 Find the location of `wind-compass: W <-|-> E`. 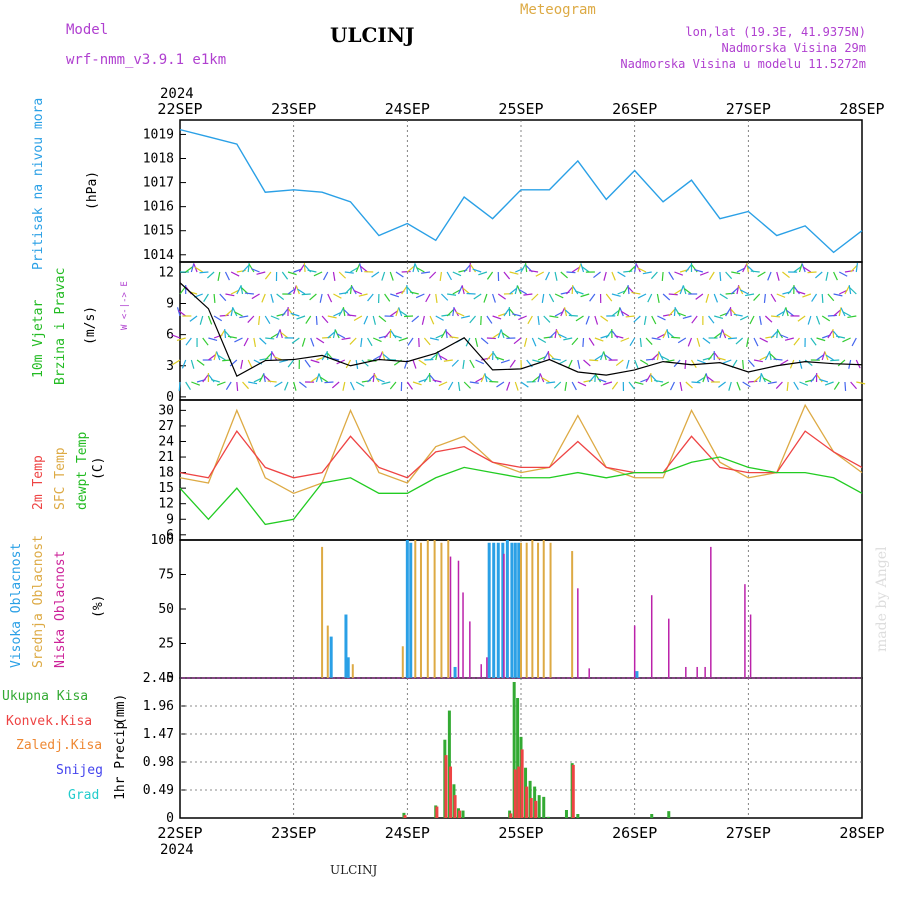

wind-compass: W <-|-> E is located at coordinates (125, 305).